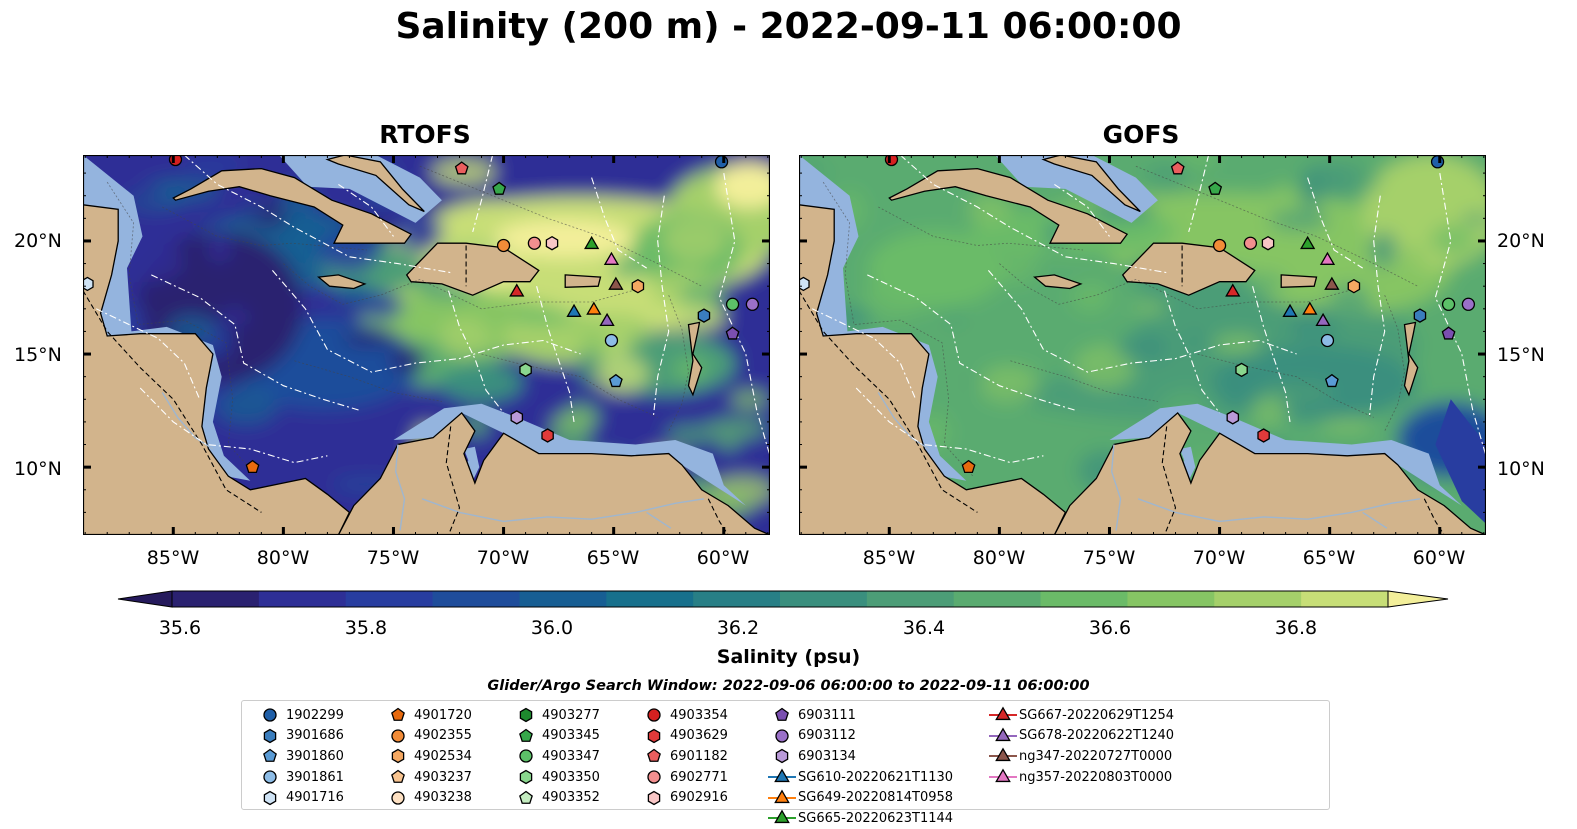 The image size is (1577, 829). I want to click on venezuela-shelf, so click(569, 454).